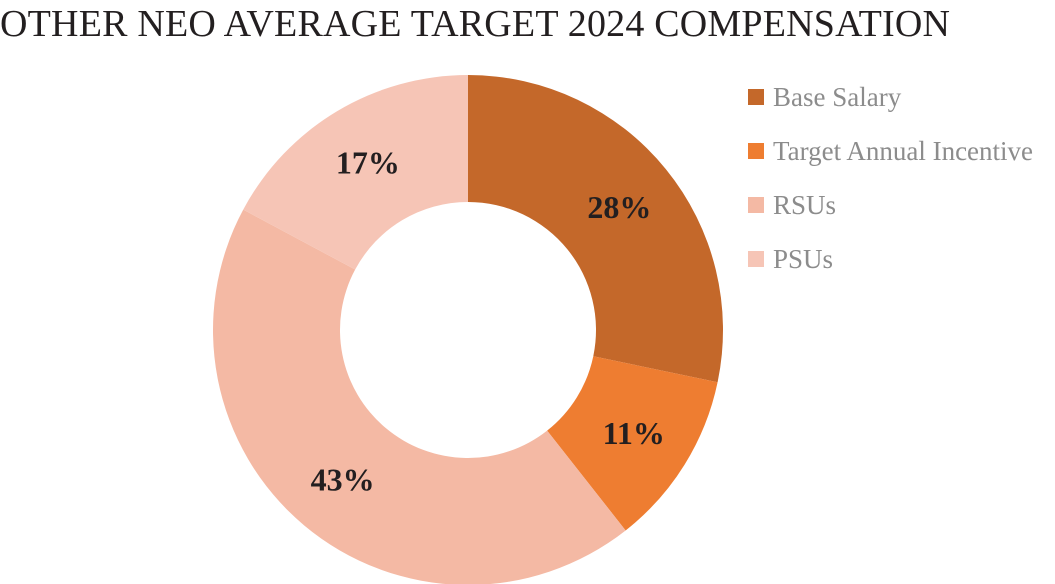 The width and height of the screenshot is (1055, 584). I want to click on data-label-psus: 17%, so click(368, 163).